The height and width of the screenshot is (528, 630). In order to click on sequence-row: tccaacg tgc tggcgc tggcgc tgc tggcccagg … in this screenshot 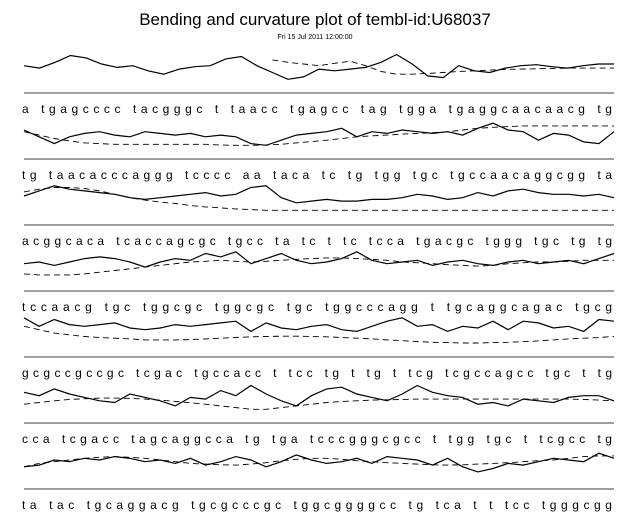, I will do `click(317, 307)`.